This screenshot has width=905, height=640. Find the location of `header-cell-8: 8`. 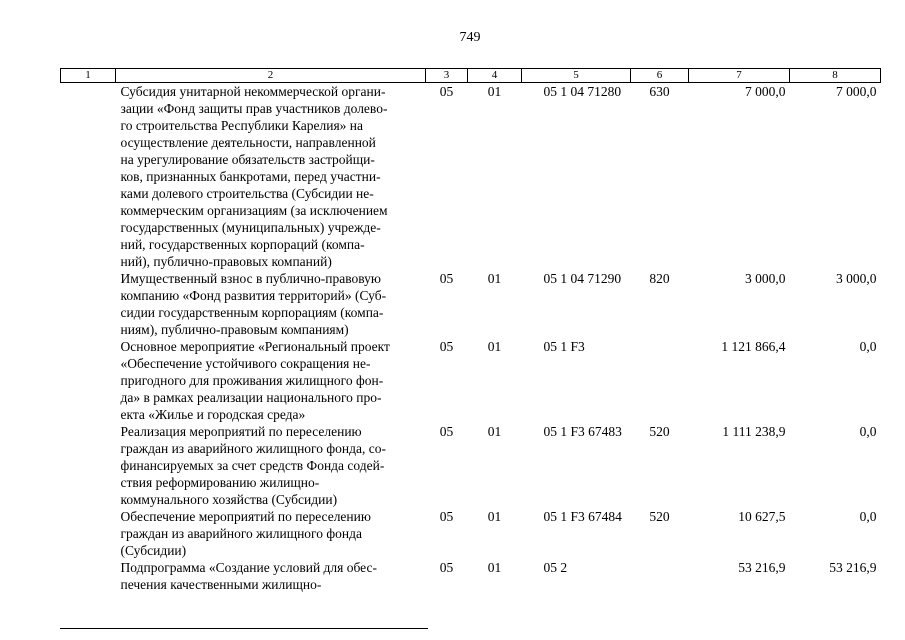

header-cell-8: 8 is located at coordinates (835, 75).